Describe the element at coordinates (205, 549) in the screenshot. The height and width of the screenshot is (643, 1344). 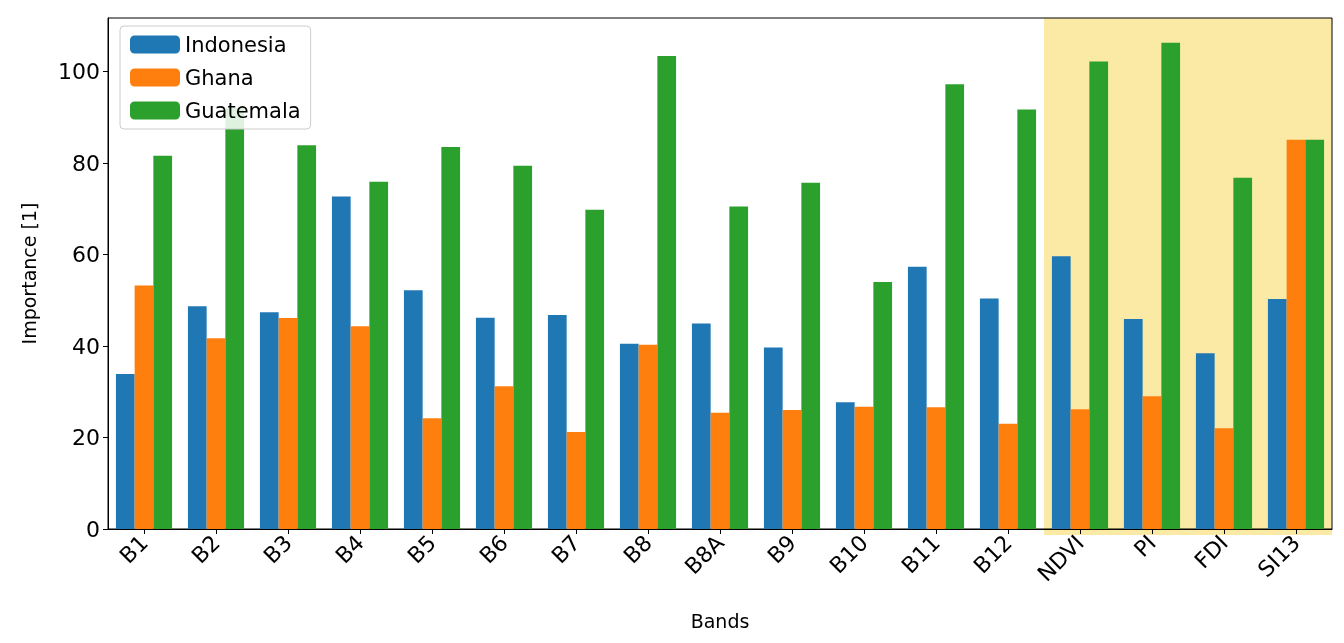
I see `x-tick-label: B2` at that location.